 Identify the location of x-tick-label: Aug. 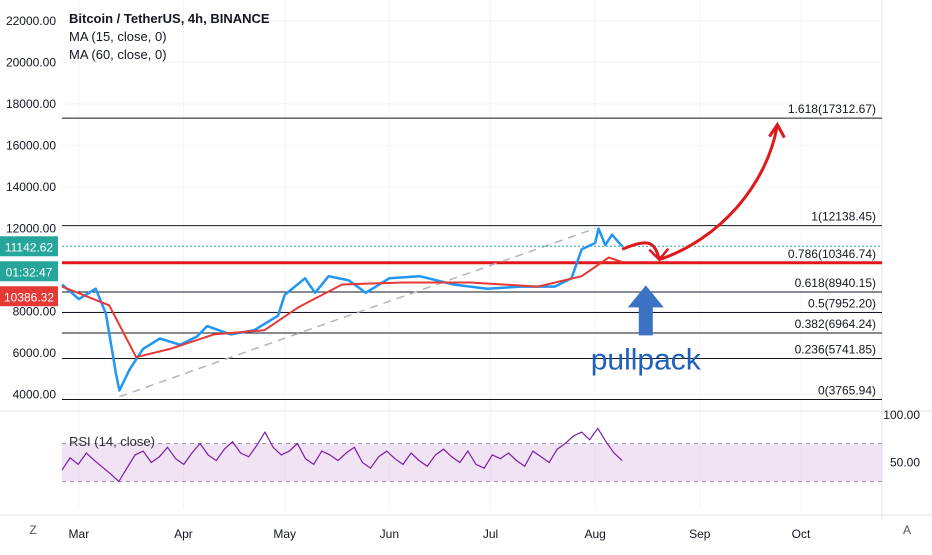
(594, 534).